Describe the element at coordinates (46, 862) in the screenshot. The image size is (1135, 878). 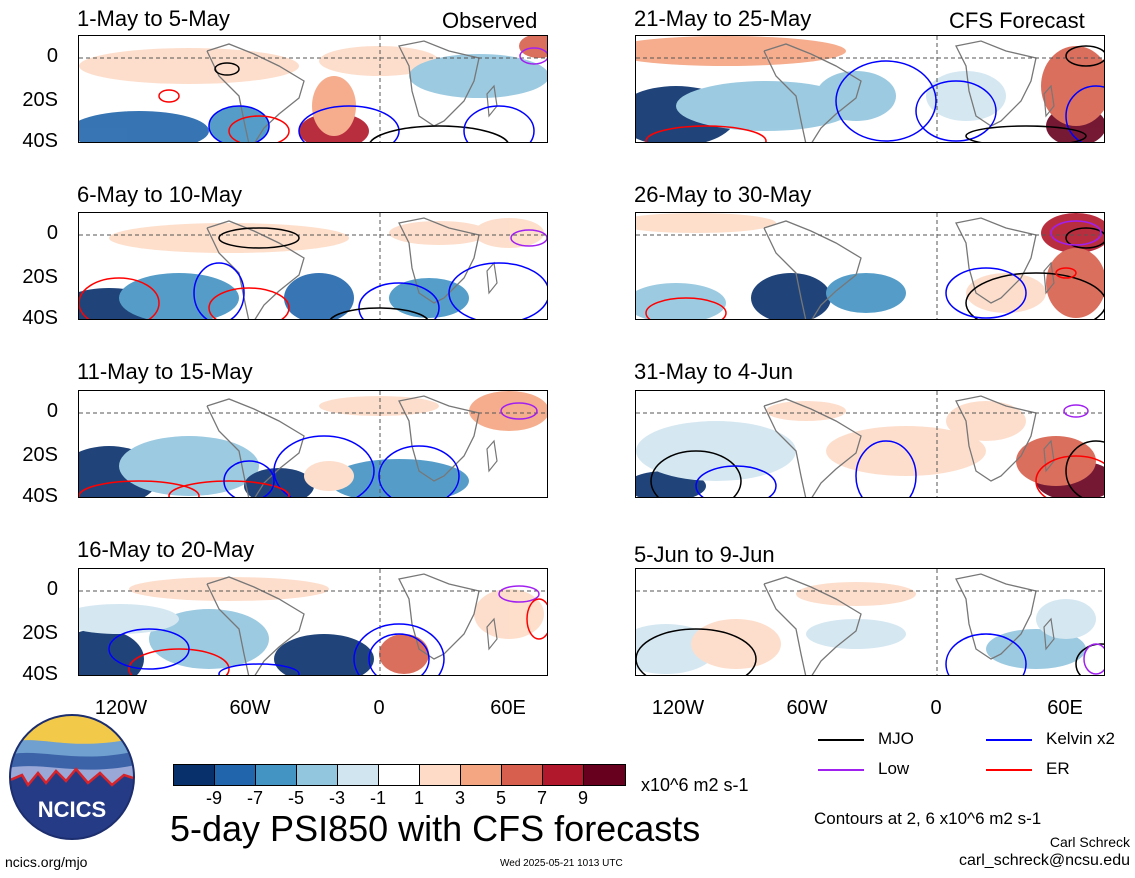
I see `site-link: ncics.org/mjo` at that location.